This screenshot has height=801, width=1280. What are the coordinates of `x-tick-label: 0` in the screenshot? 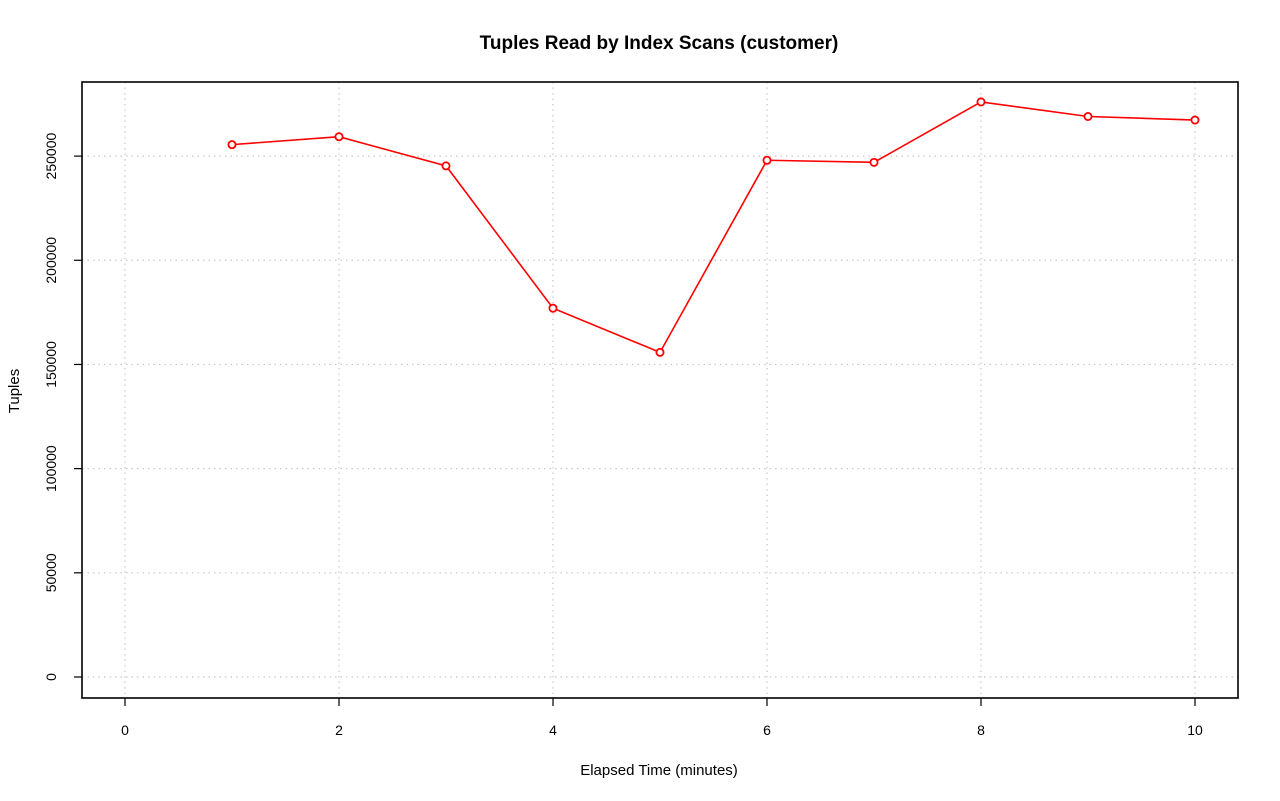 It's located at (125, 730).